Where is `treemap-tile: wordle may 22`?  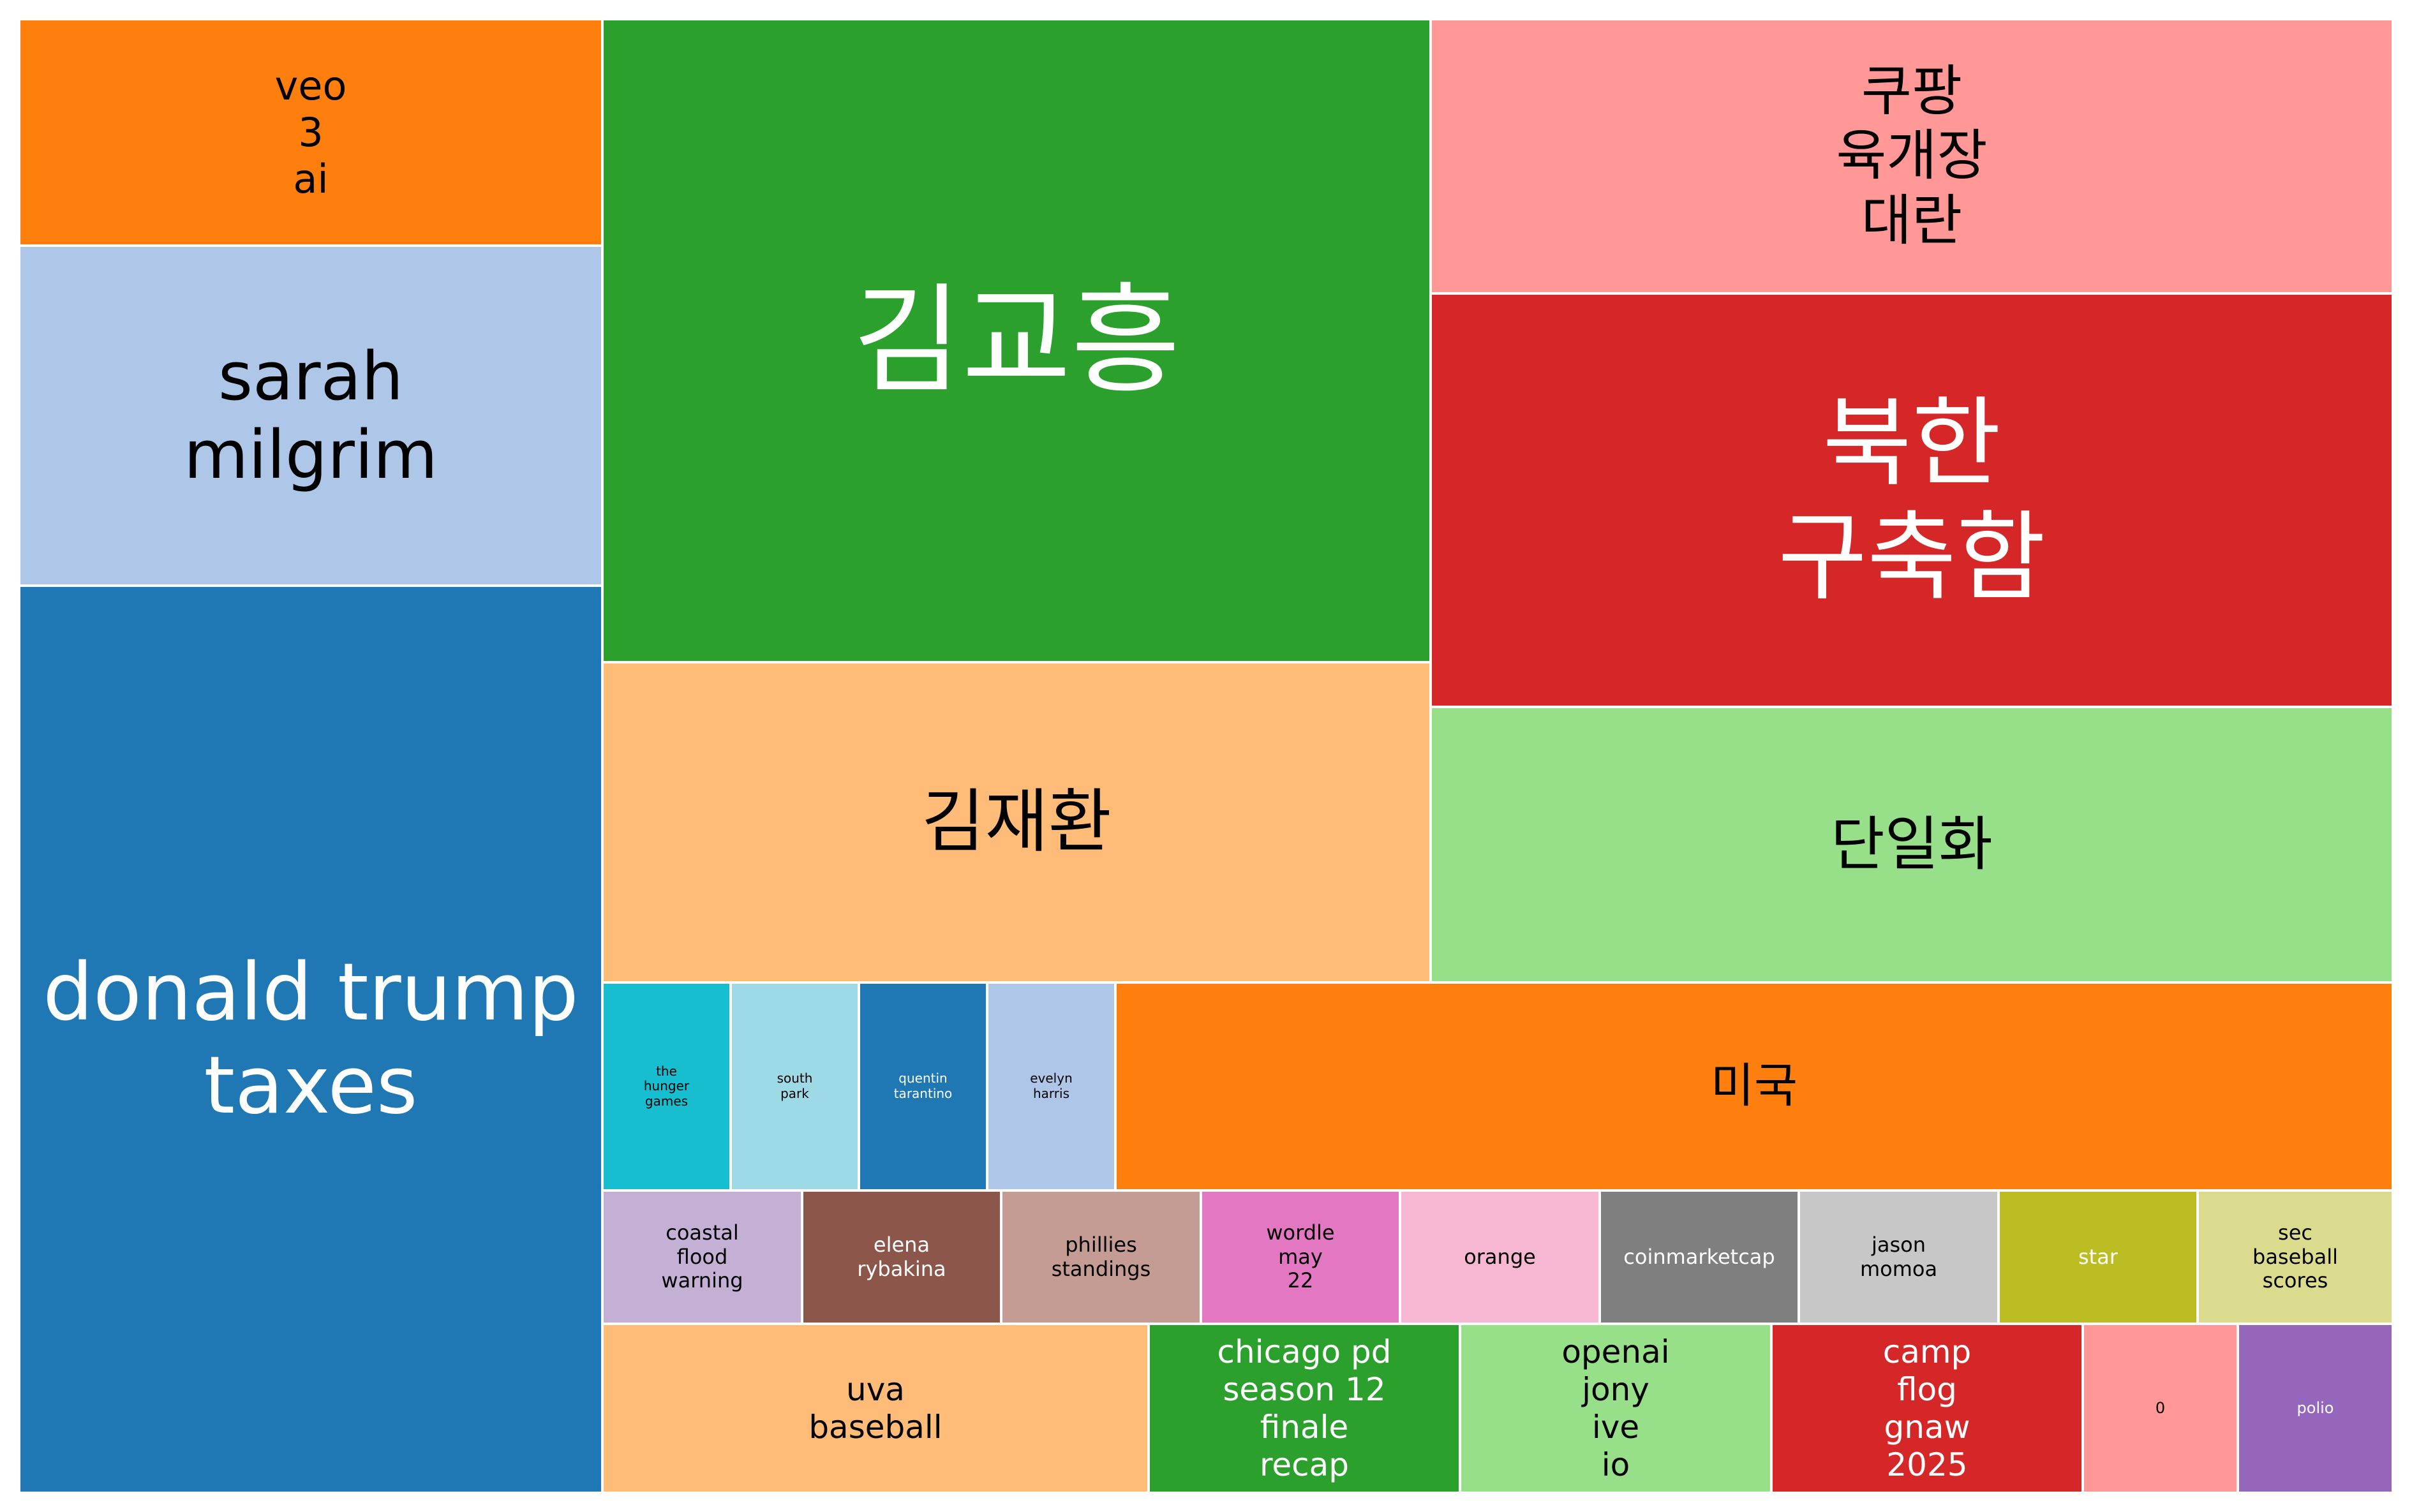
treemap-tile: wordle may 22 is located at coordinates (1300, 1257).